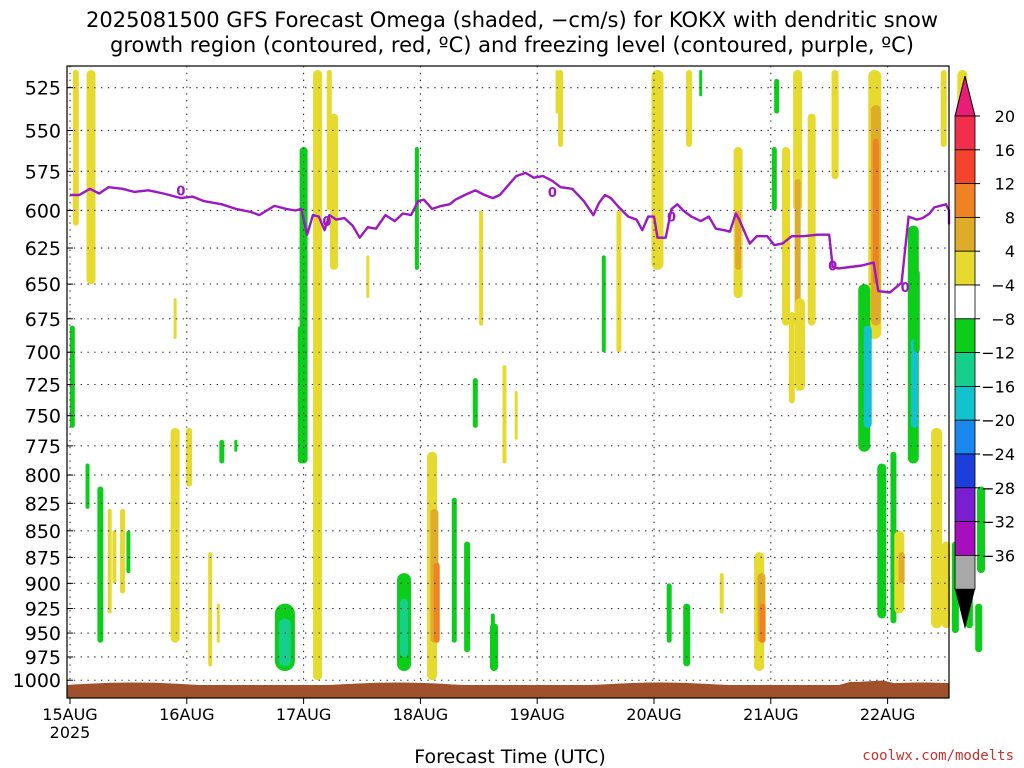 The height and width of the screenshot is (768, 1024). I want to click on y-tick-label: 825, so click(43, 504).